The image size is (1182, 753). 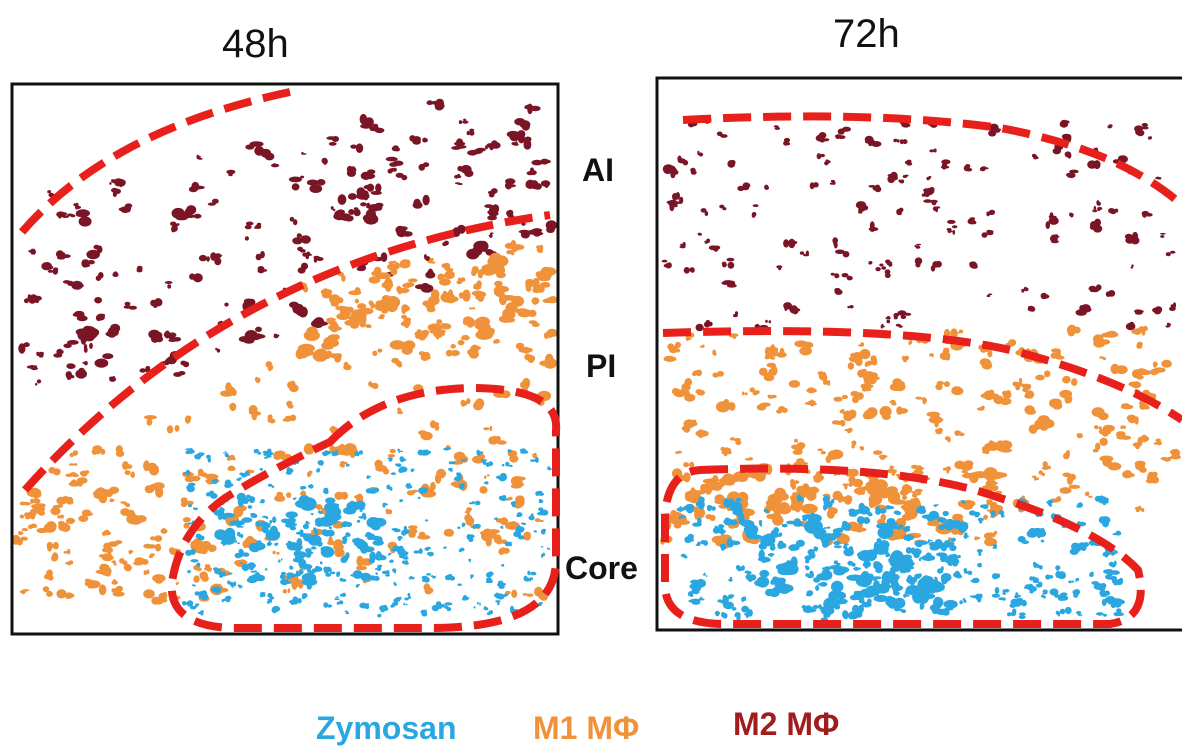 I want to click on legend-m2-macrophage: M2 MΦ, so click(x=786, y=724).